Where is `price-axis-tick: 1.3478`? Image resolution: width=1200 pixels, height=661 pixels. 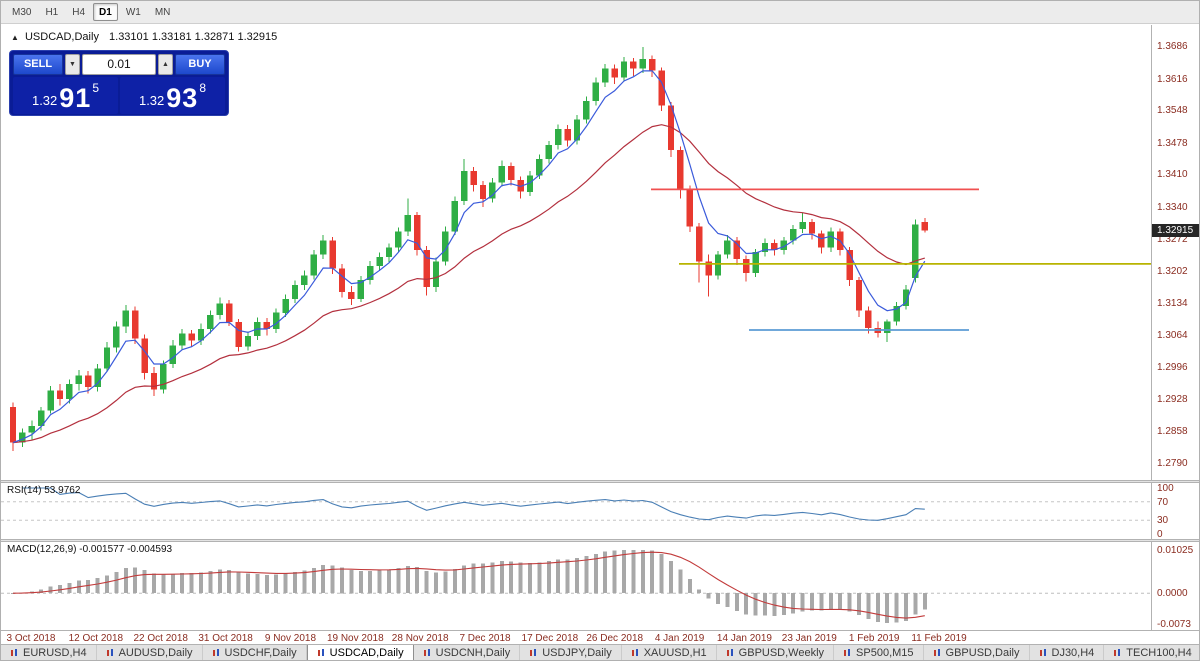 price-axis-tick: 1.3478 is located at coordinates (1172, 143).